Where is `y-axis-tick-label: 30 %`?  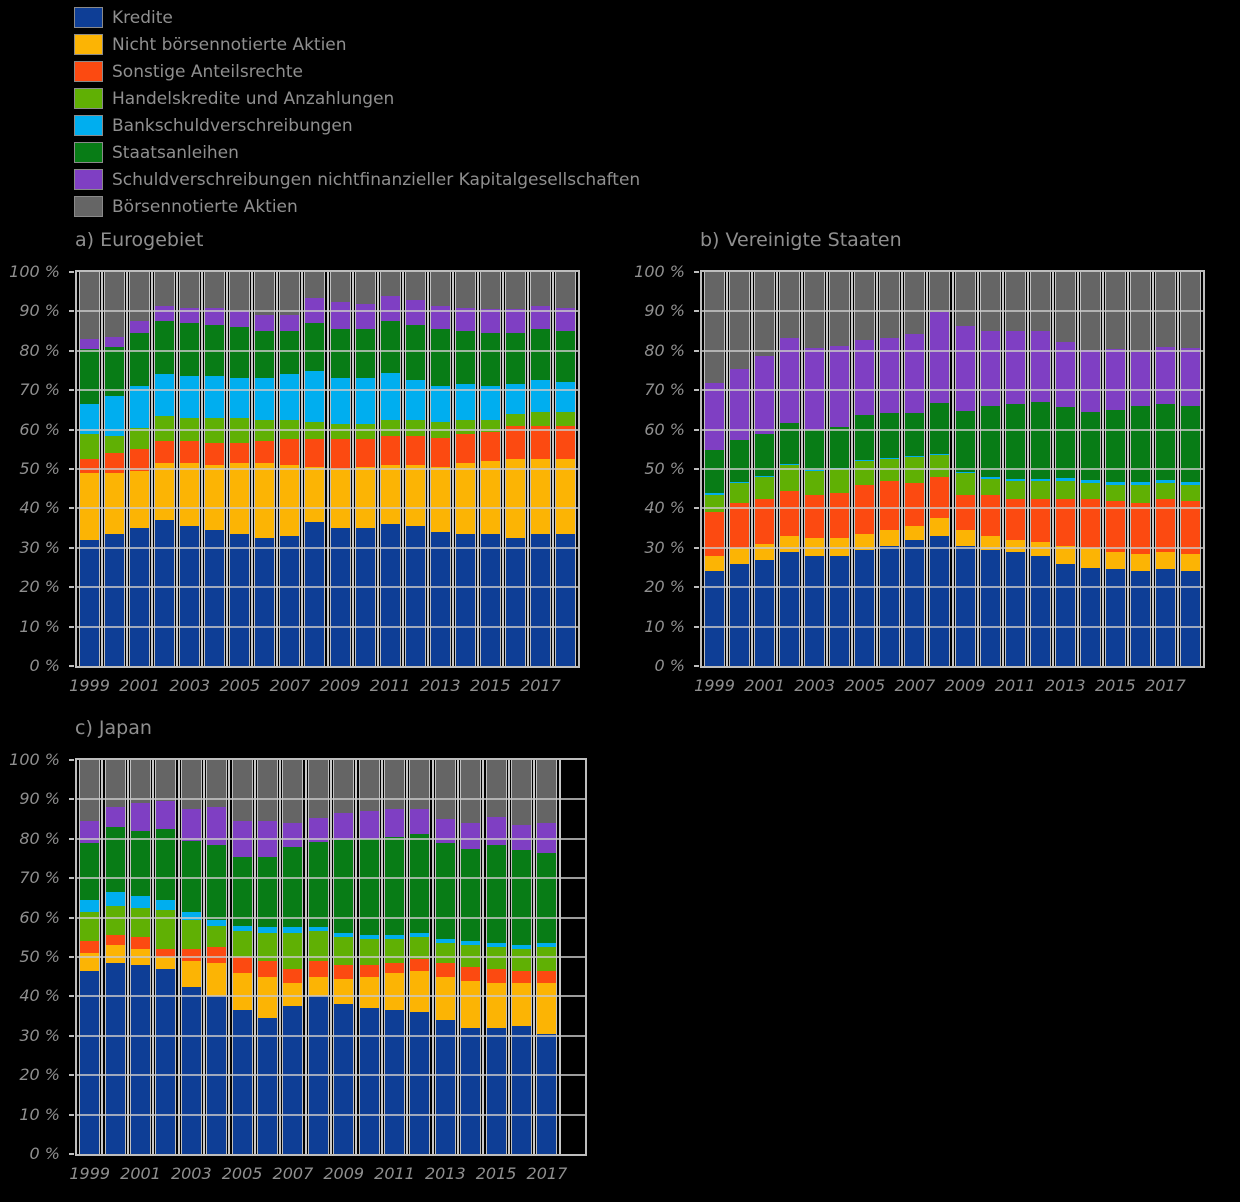 y-axis-tick-label: 30 % is located at coordinates (664, 547).